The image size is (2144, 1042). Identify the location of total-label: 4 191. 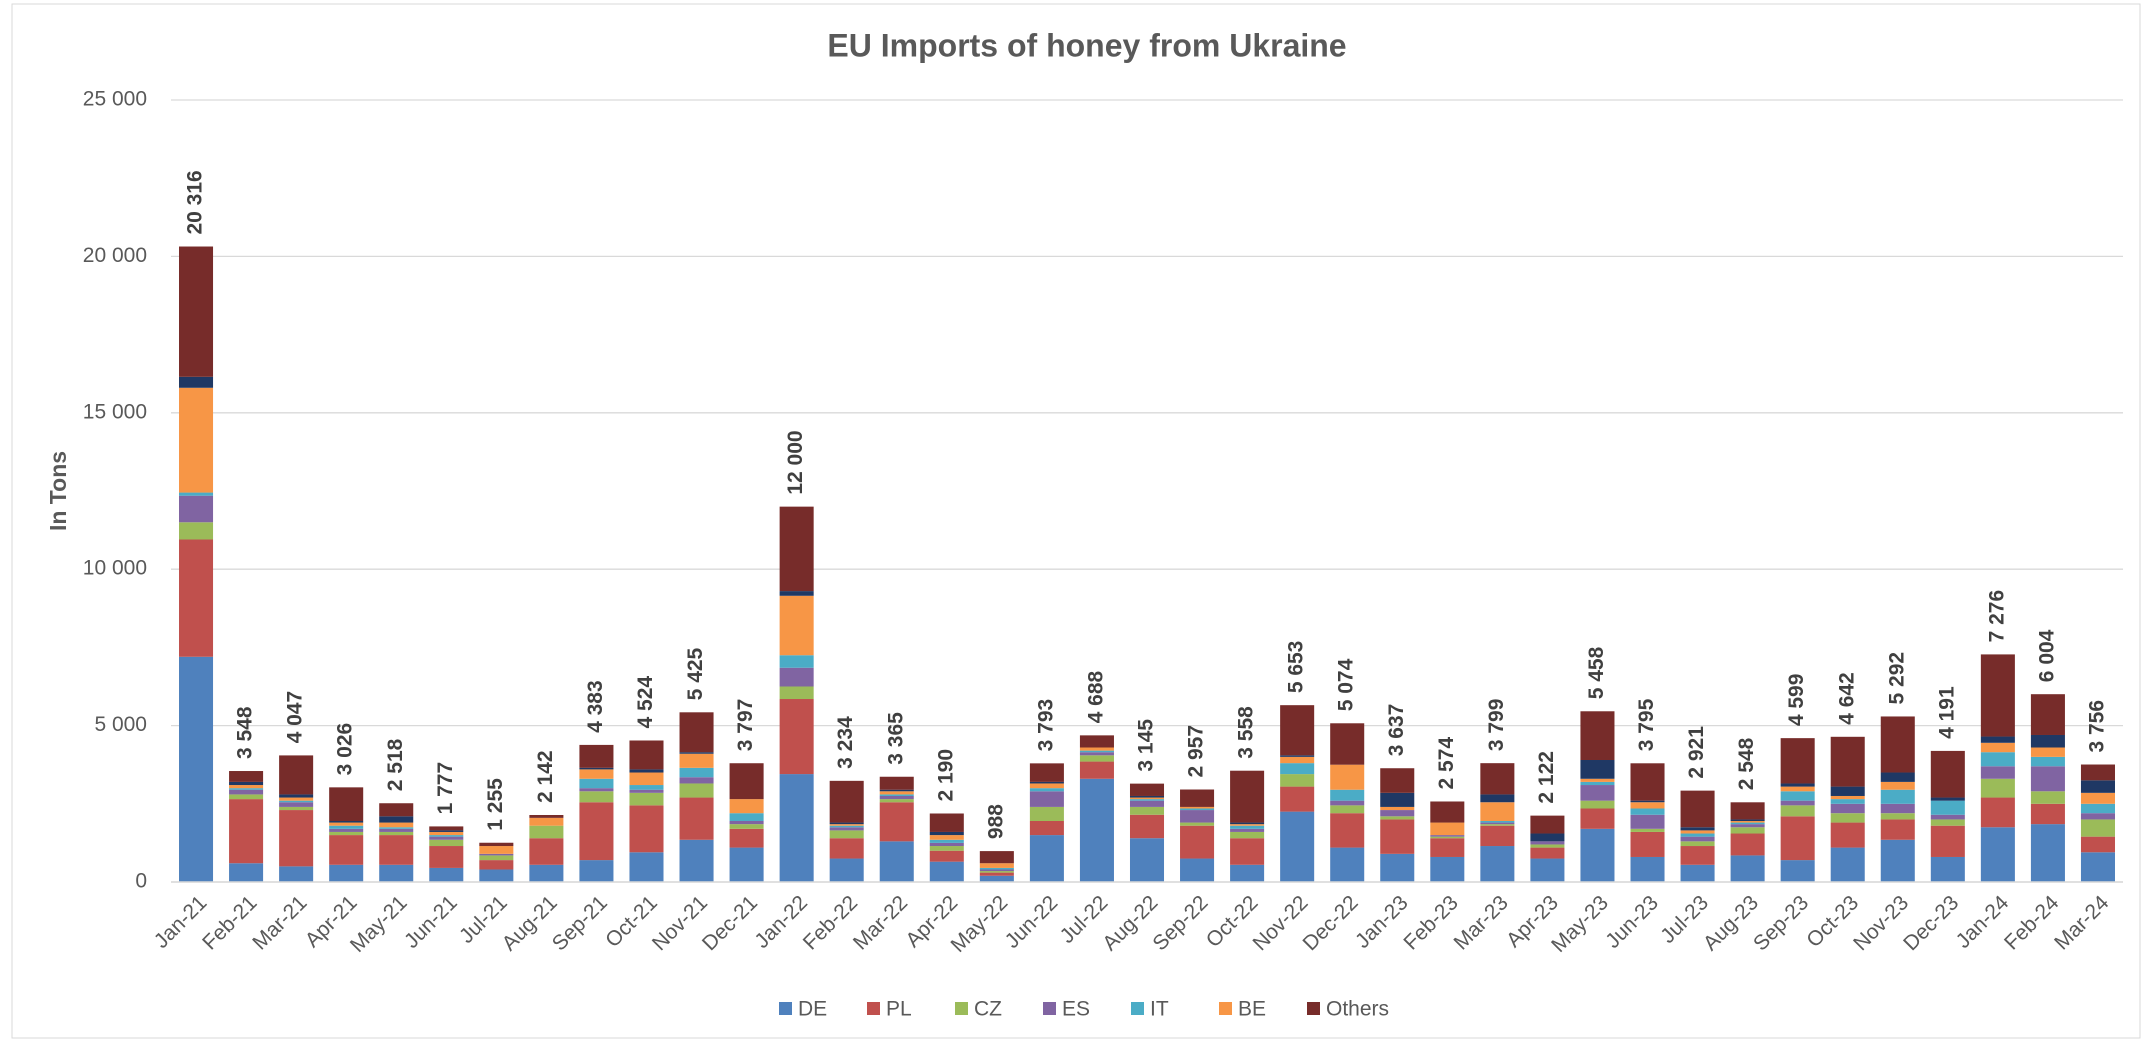
(1946, 712).